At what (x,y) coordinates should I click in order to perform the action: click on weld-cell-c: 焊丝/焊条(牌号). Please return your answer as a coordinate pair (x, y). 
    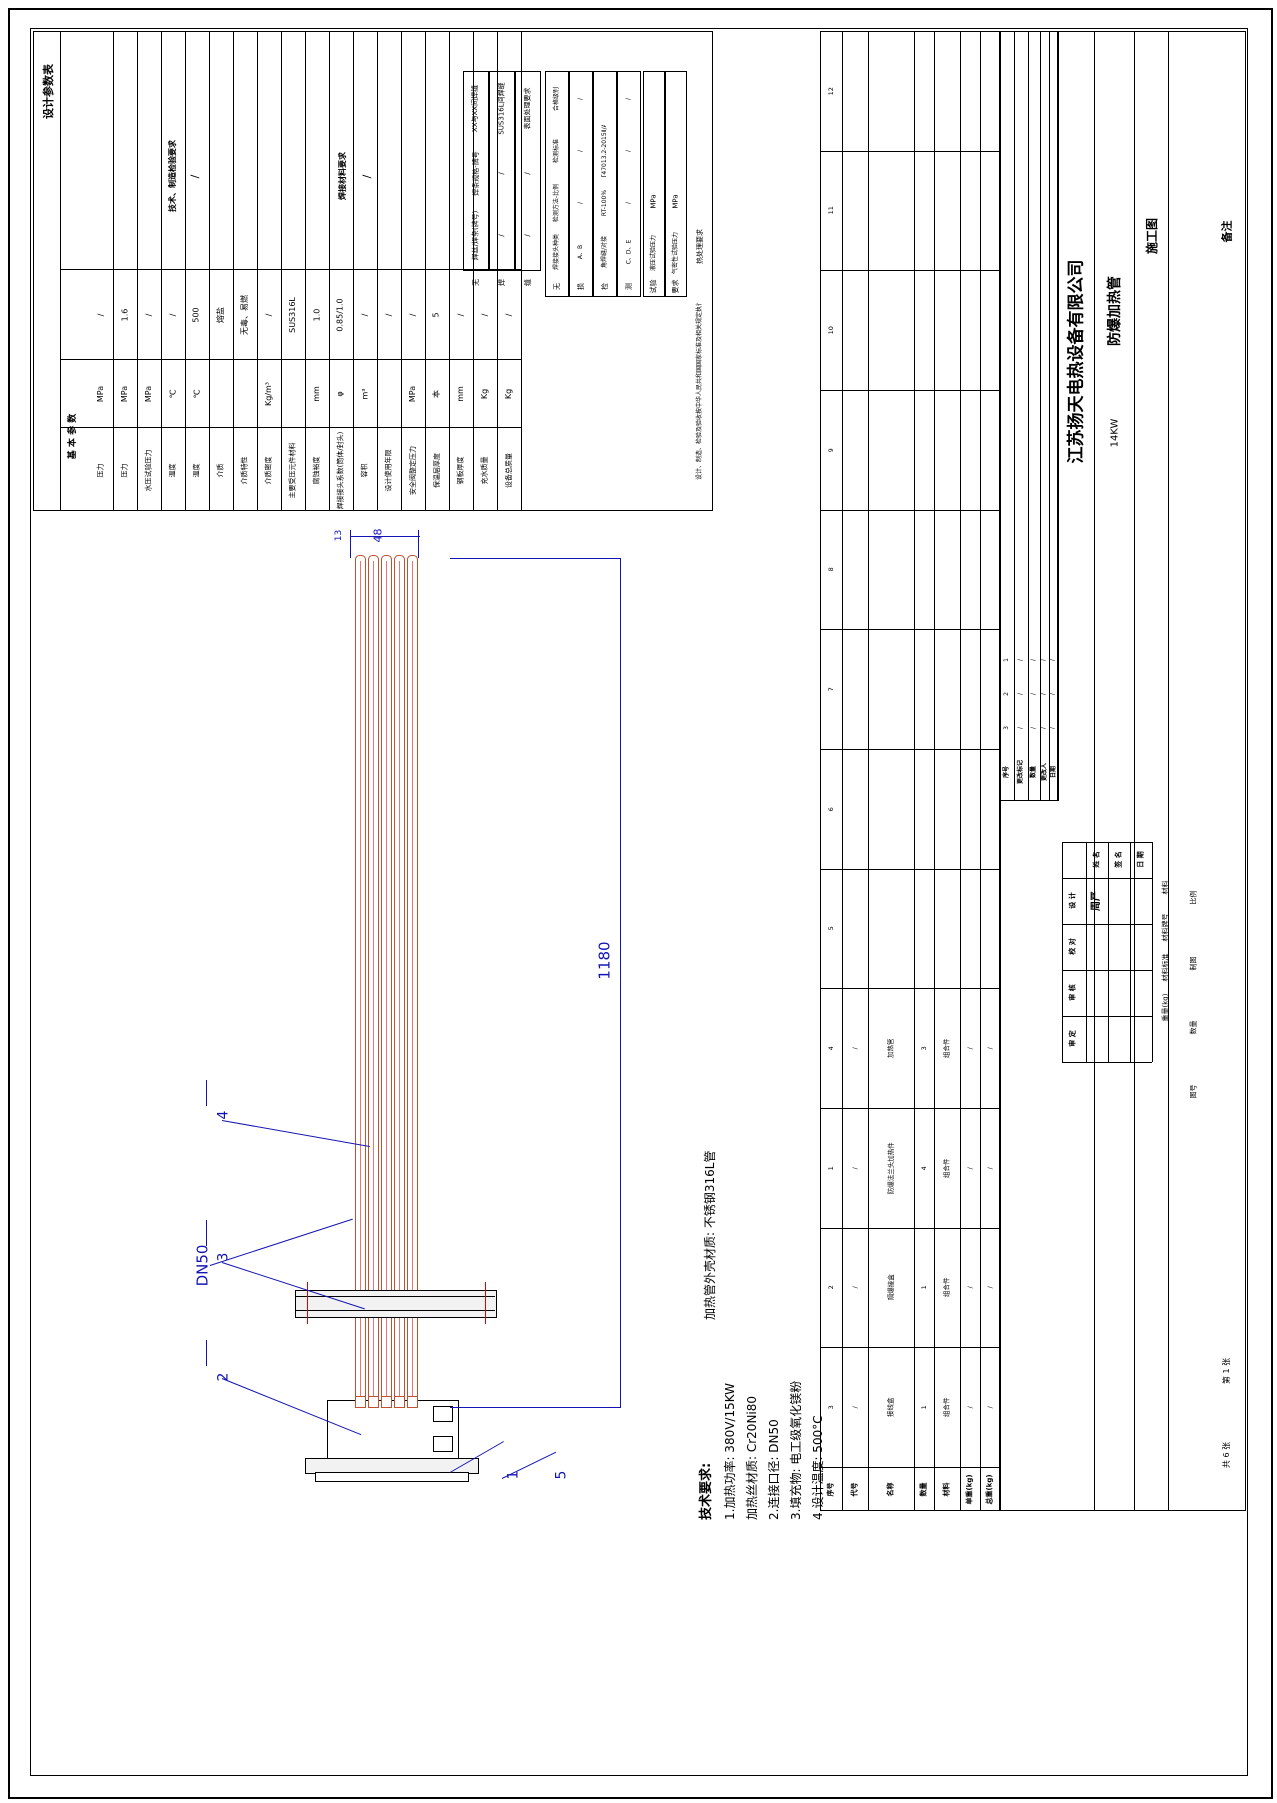
    Looking at the image, I should click on (475, 235).